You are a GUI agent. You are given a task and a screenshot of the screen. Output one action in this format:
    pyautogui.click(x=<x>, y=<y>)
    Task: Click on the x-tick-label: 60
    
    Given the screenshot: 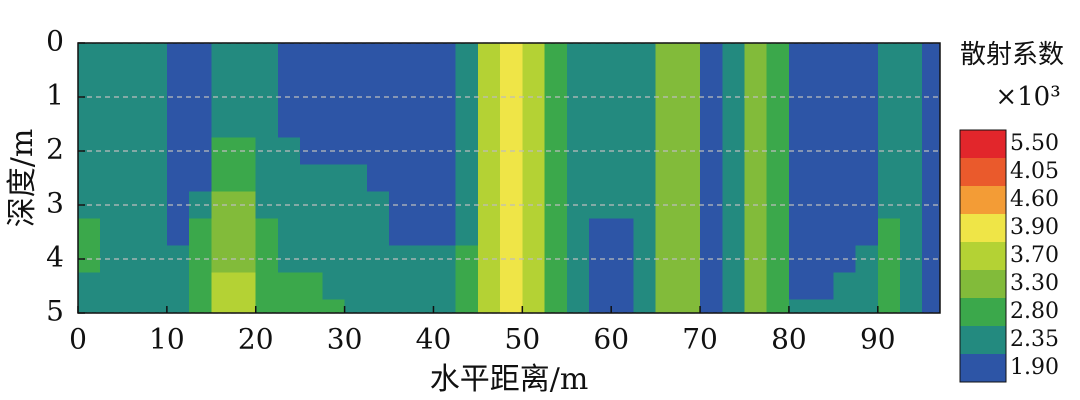 What is the action you would take?
    pyautogui.click(x=611, y=339)
    